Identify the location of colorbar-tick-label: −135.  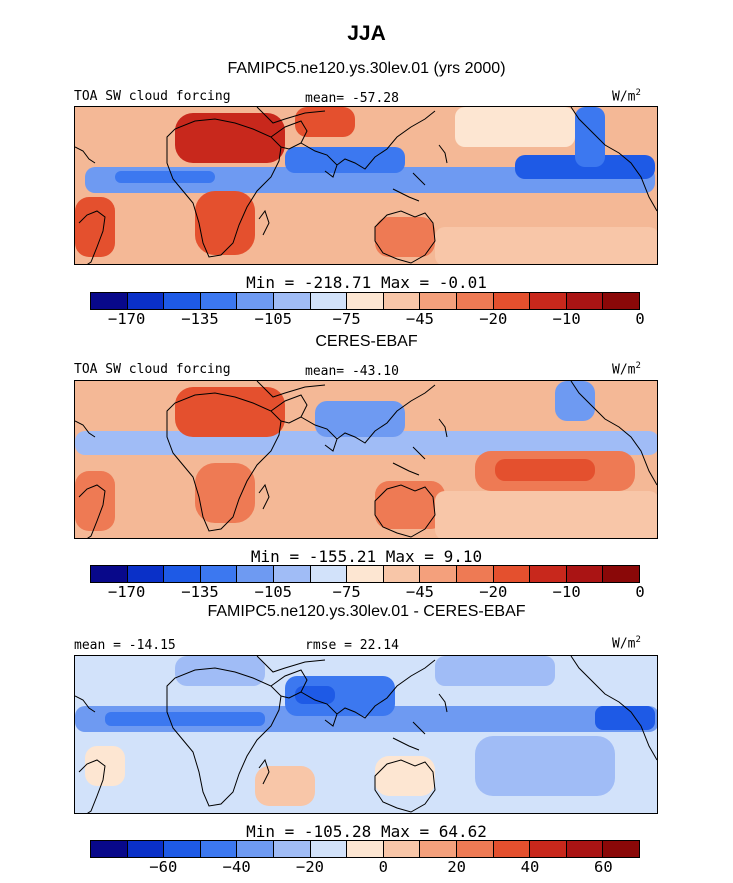
(200, 592).